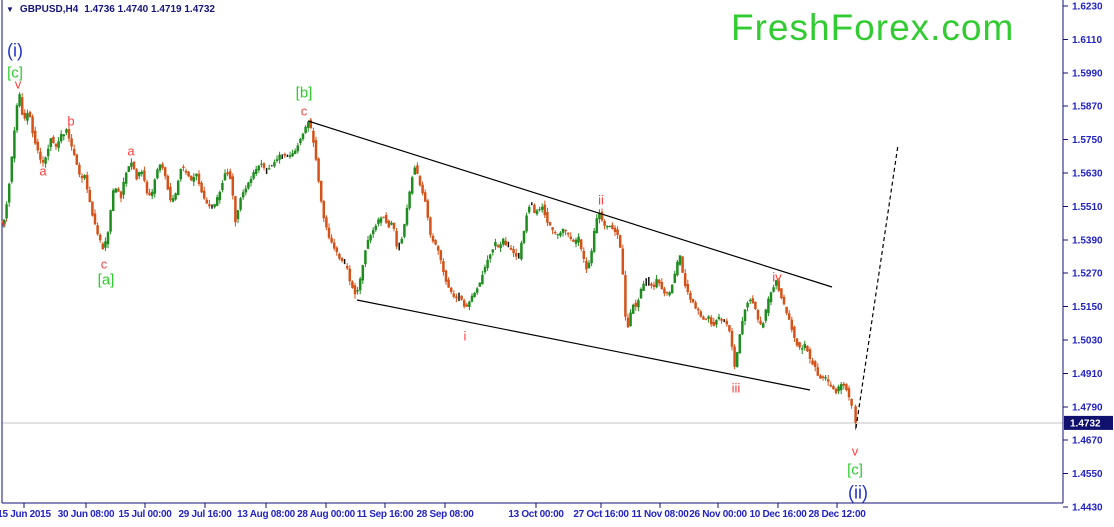 The image size is (1114, 527). Describe the element at coordinates (877, 286) in the screenshot. I see `forecast-dashed-line` at that location.